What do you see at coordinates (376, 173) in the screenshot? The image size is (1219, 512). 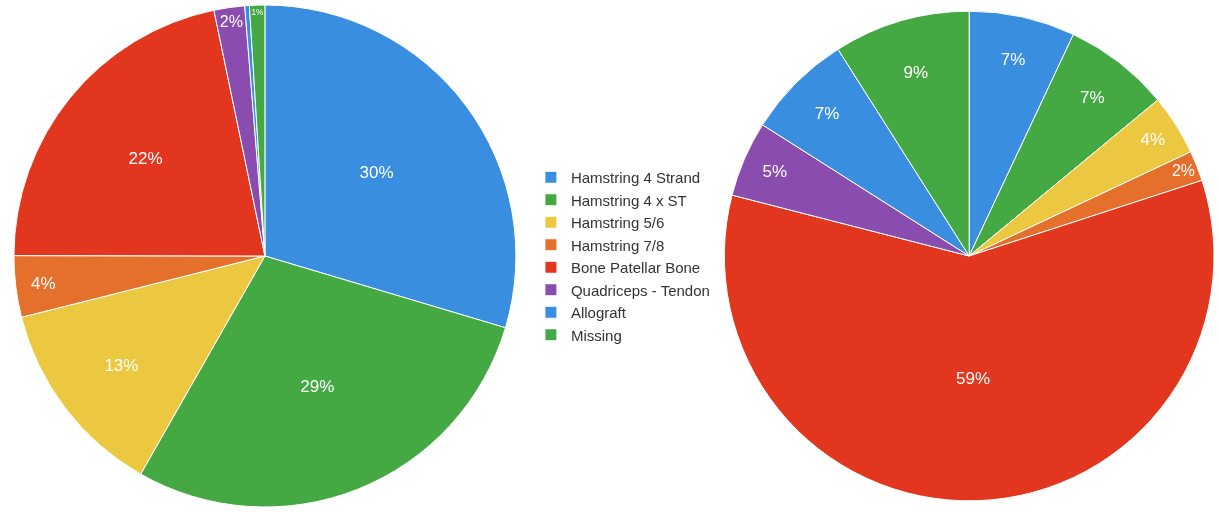 I see `data-label: 30%` at bounding box center [376, 173].